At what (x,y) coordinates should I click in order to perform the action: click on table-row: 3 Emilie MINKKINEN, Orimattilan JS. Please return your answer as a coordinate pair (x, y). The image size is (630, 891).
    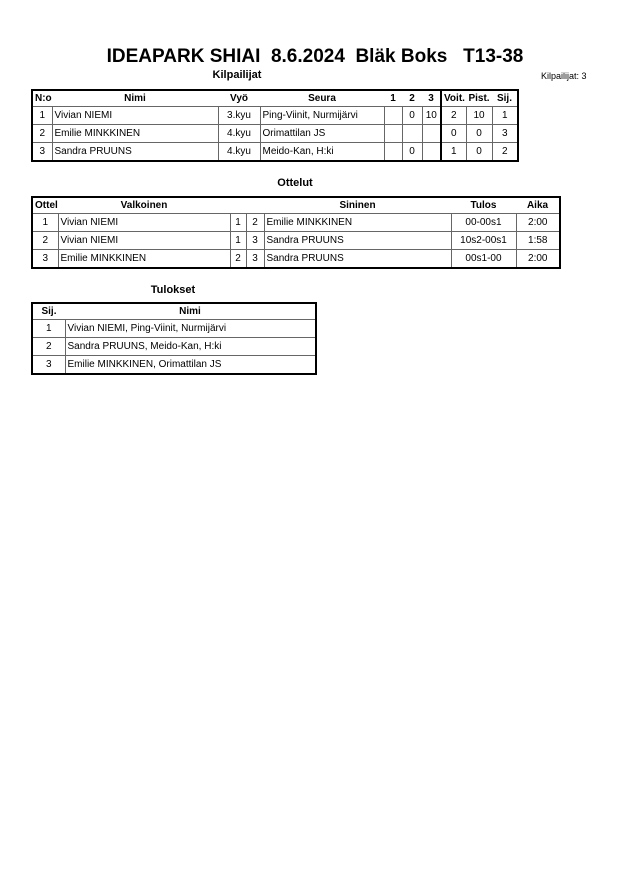
    Looking at the image, I should click on (174, 365).